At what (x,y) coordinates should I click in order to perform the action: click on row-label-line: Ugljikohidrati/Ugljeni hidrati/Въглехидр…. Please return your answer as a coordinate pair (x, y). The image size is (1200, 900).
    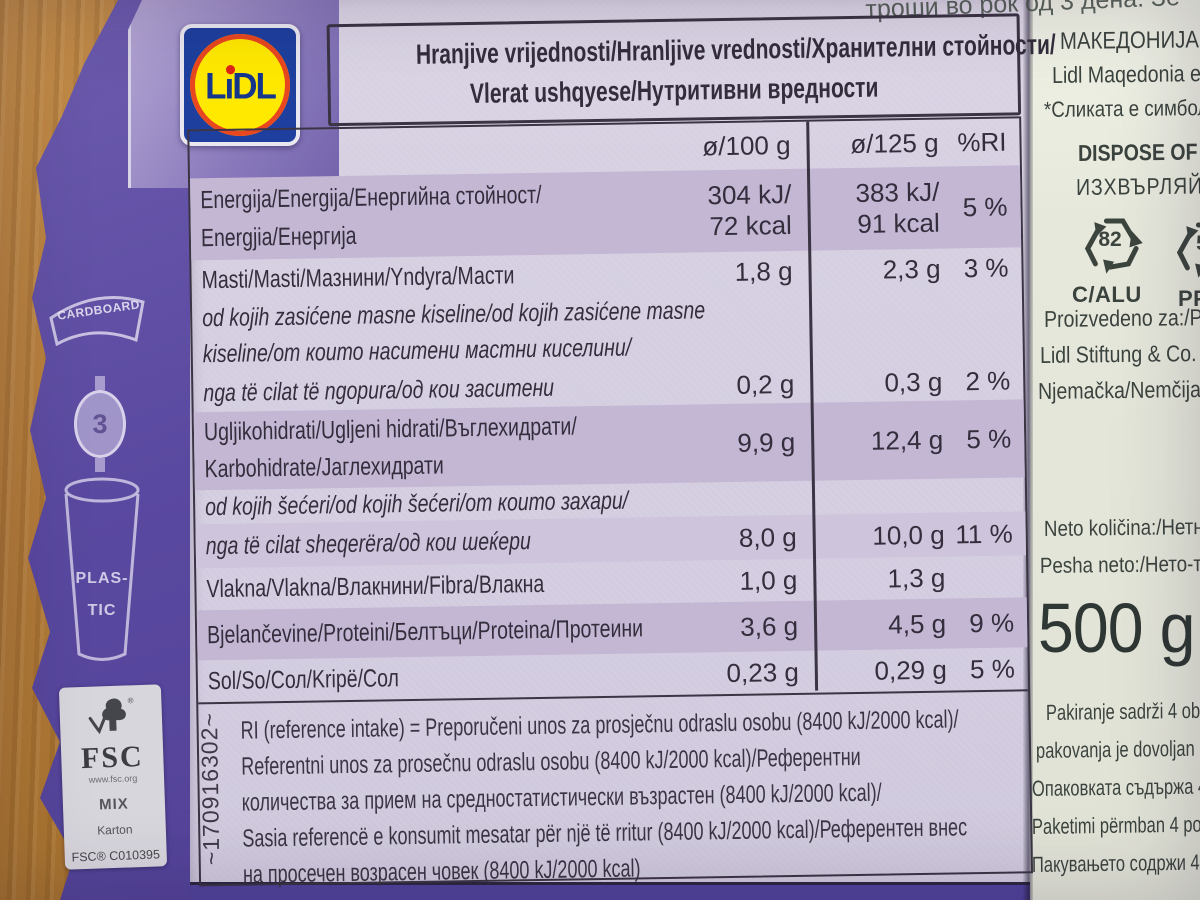
    Looking at the image, I should click on (390, 429).